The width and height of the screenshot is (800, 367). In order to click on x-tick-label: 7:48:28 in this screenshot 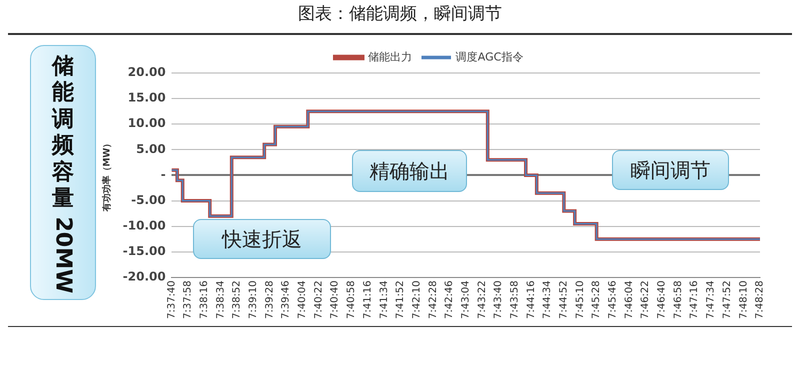, I will do `click(760, 300)`.